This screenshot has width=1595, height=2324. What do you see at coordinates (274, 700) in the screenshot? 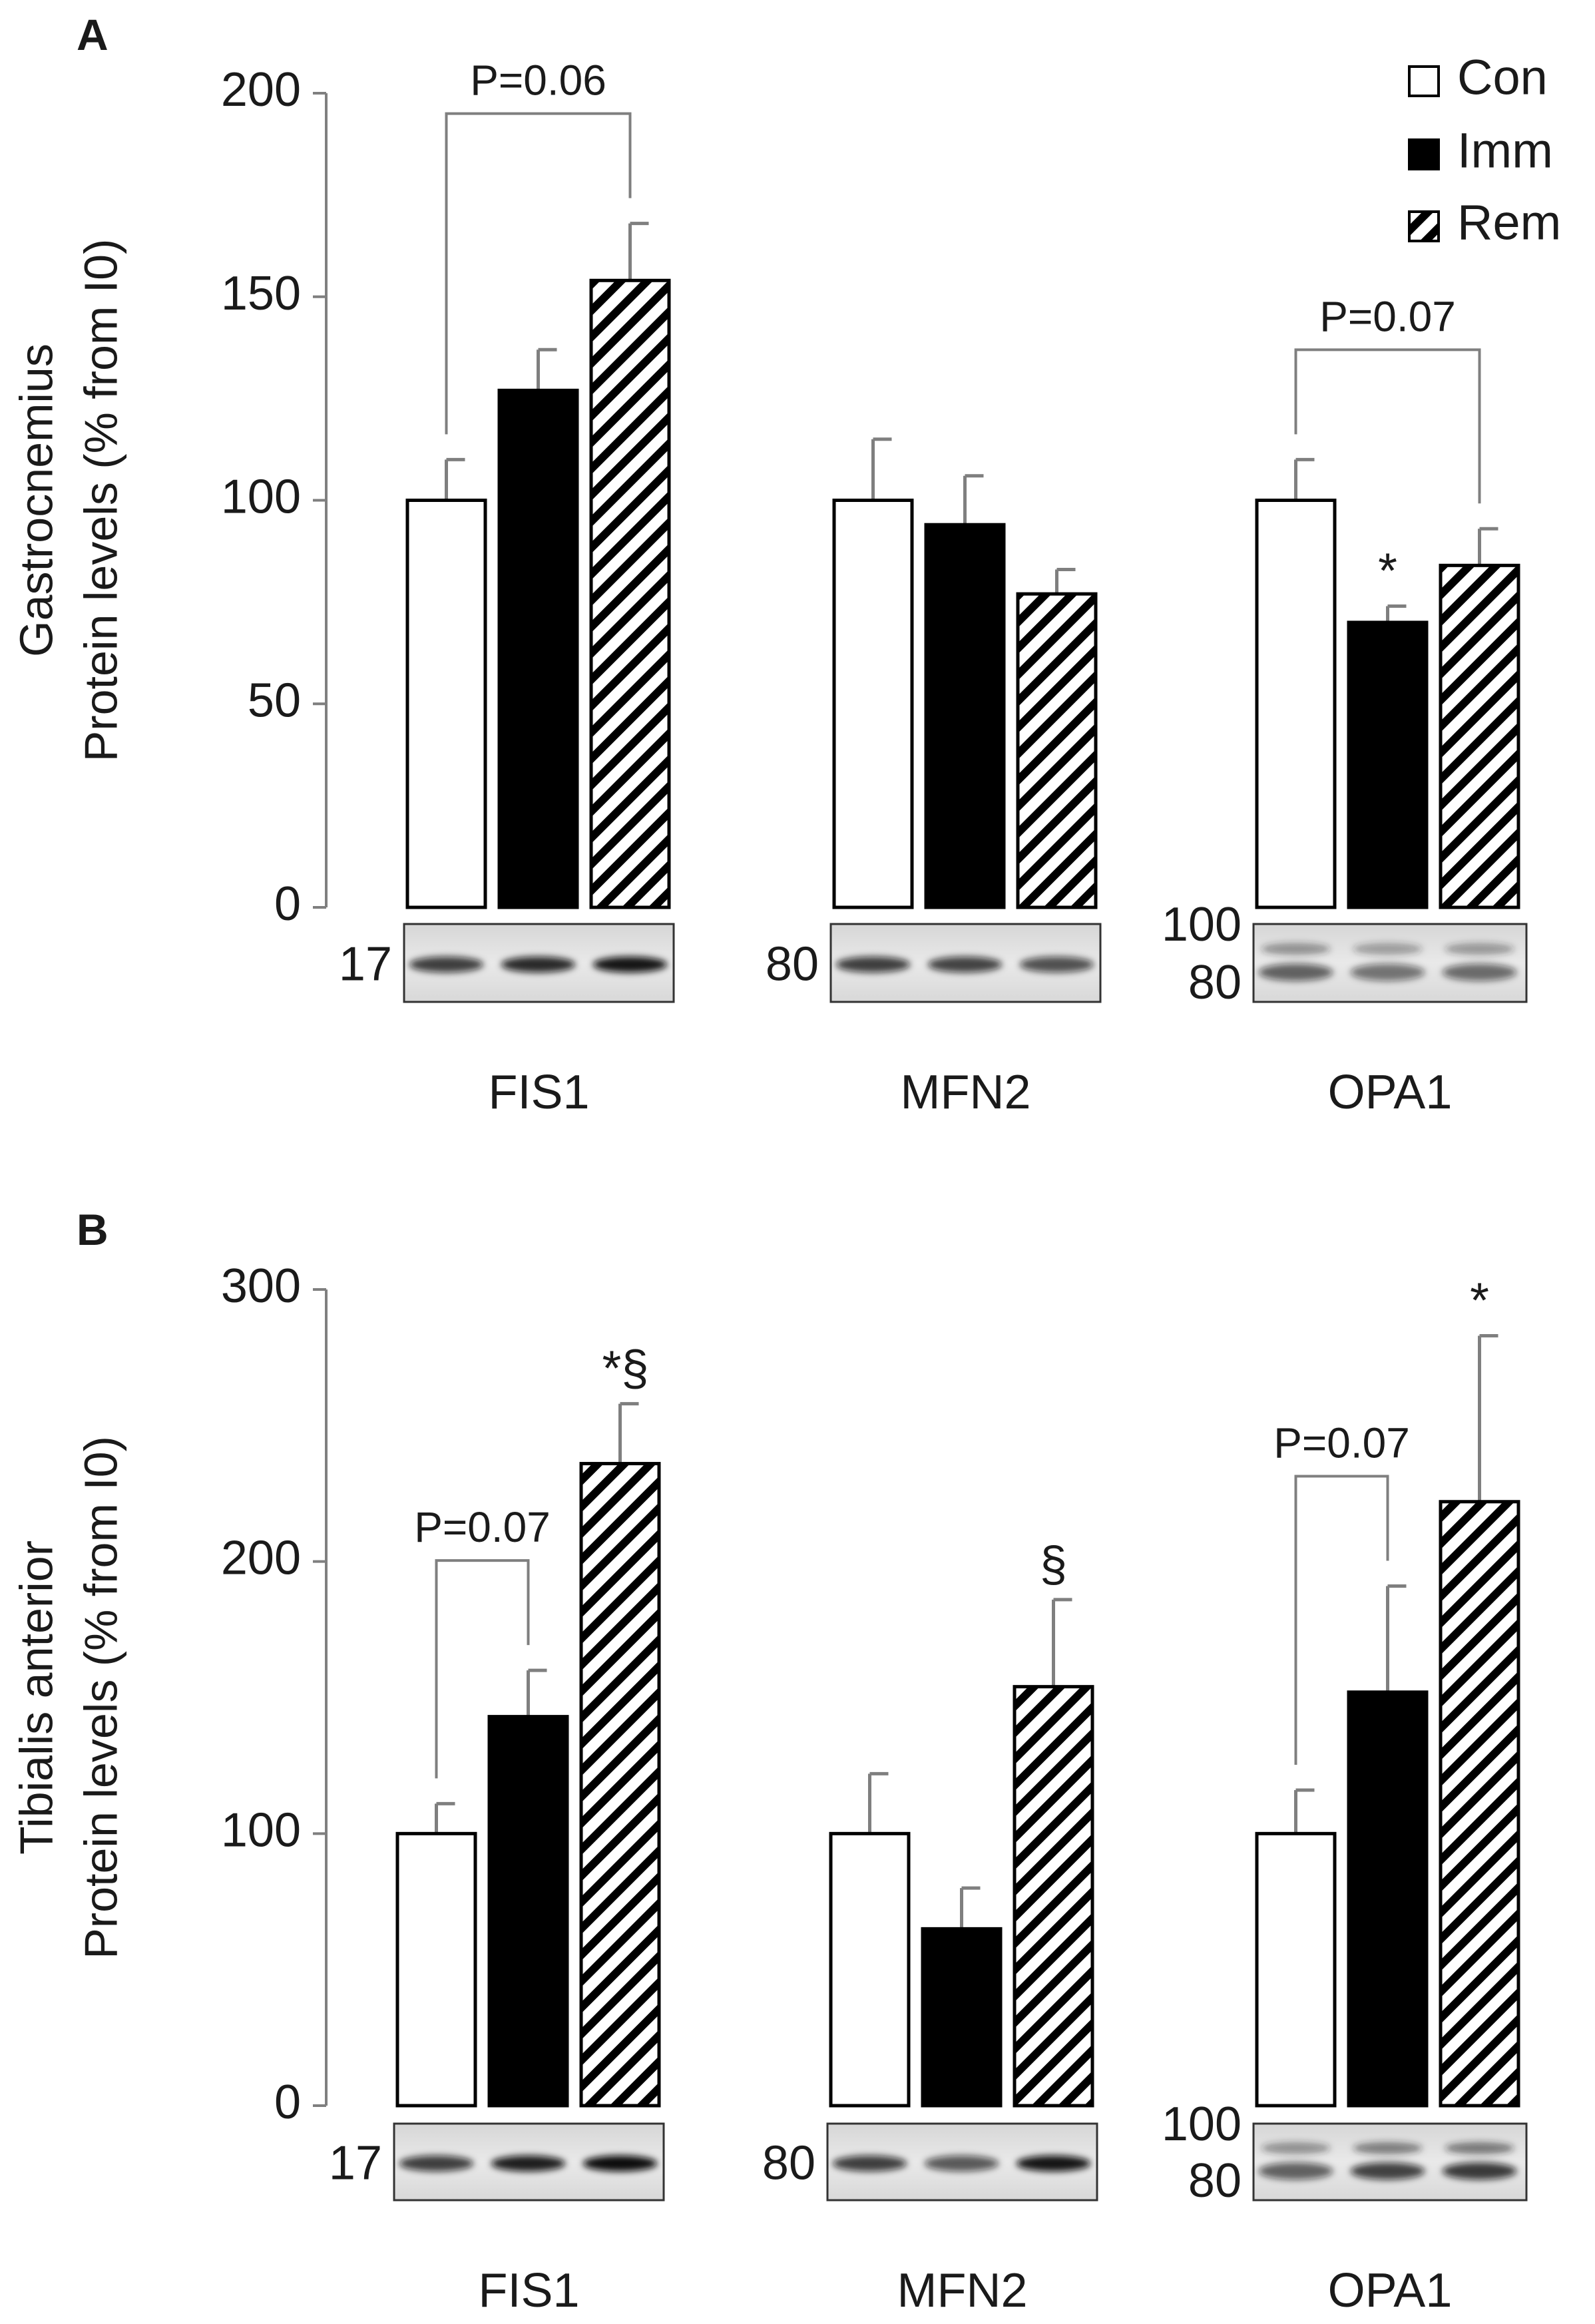
I see `y-tick-label: 50` at bounding box center [274, 700].